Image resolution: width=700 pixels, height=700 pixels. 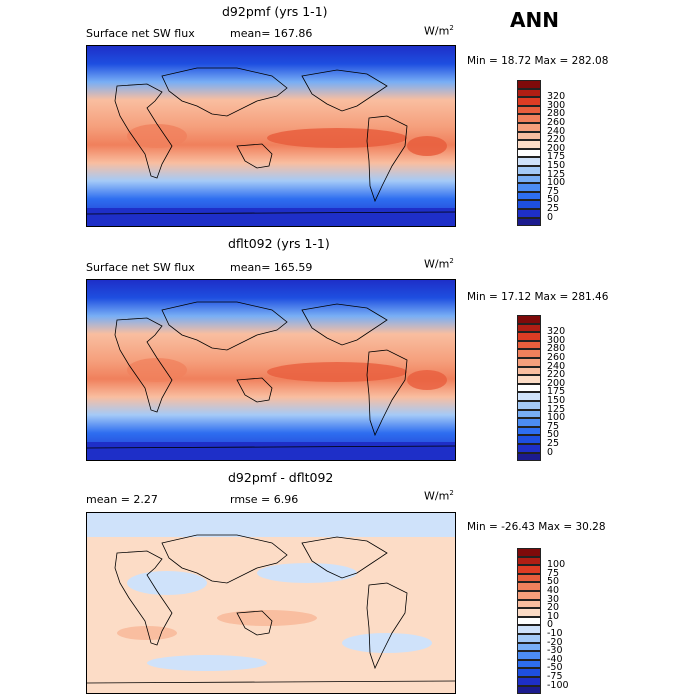 I want to click on colorbar-level-label: 30, so click(x=553, y=599).